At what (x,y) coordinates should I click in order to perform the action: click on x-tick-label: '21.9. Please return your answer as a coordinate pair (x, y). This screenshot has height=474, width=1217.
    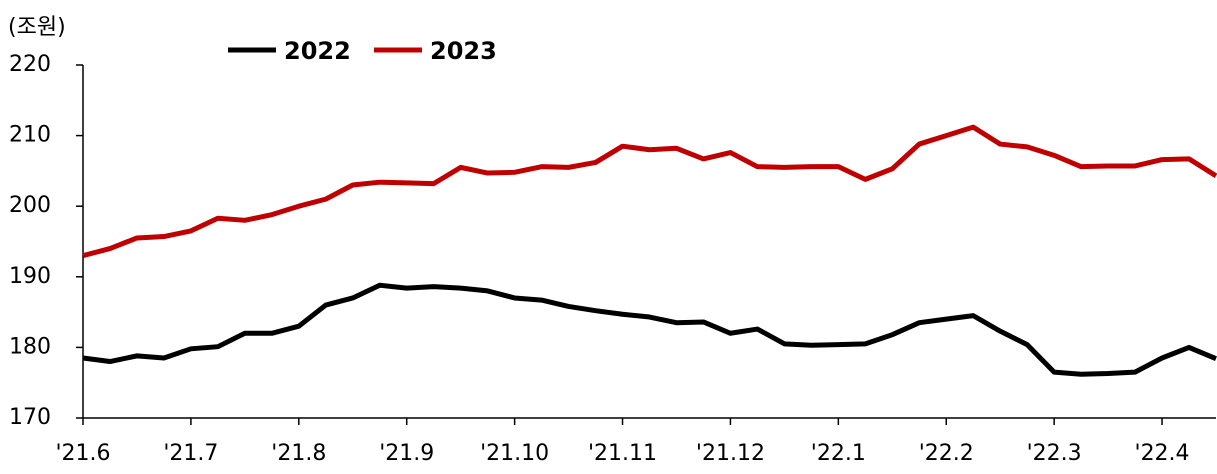
    Looking at the image, I should click on (406, 453).